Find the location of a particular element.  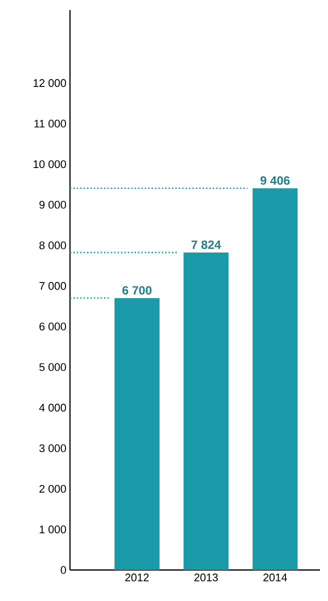

x-tick-label: 2012 is located at coordinates (137, 578).